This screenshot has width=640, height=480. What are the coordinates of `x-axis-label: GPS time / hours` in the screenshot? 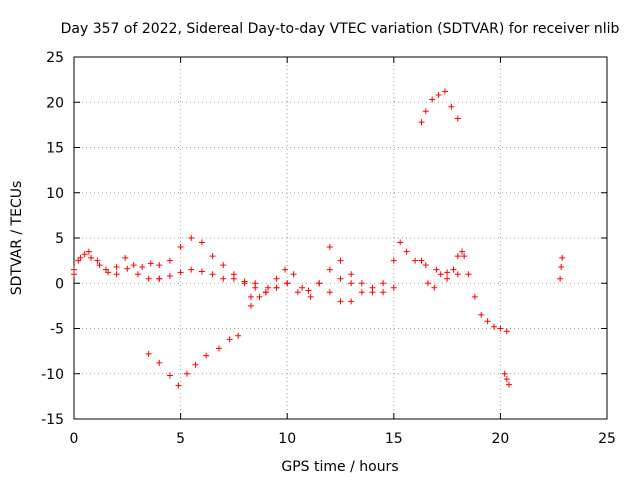 It's located at (339, 467).